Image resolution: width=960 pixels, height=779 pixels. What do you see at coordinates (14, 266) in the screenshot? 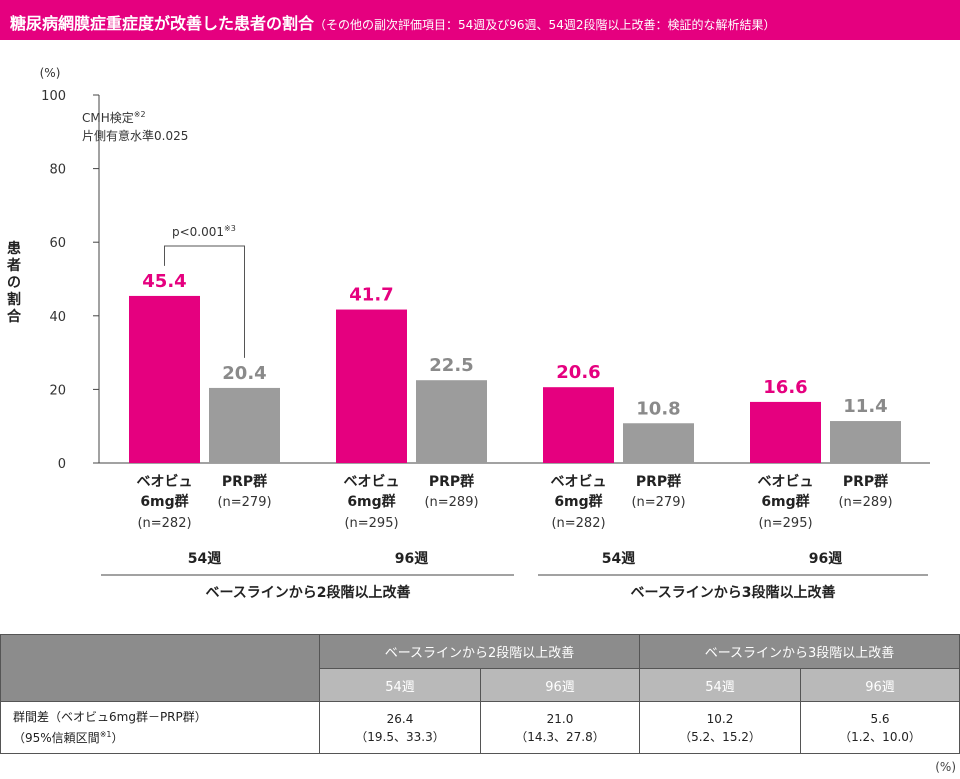
I see `y-axis-label: 者` at bounding box center [14, 266].